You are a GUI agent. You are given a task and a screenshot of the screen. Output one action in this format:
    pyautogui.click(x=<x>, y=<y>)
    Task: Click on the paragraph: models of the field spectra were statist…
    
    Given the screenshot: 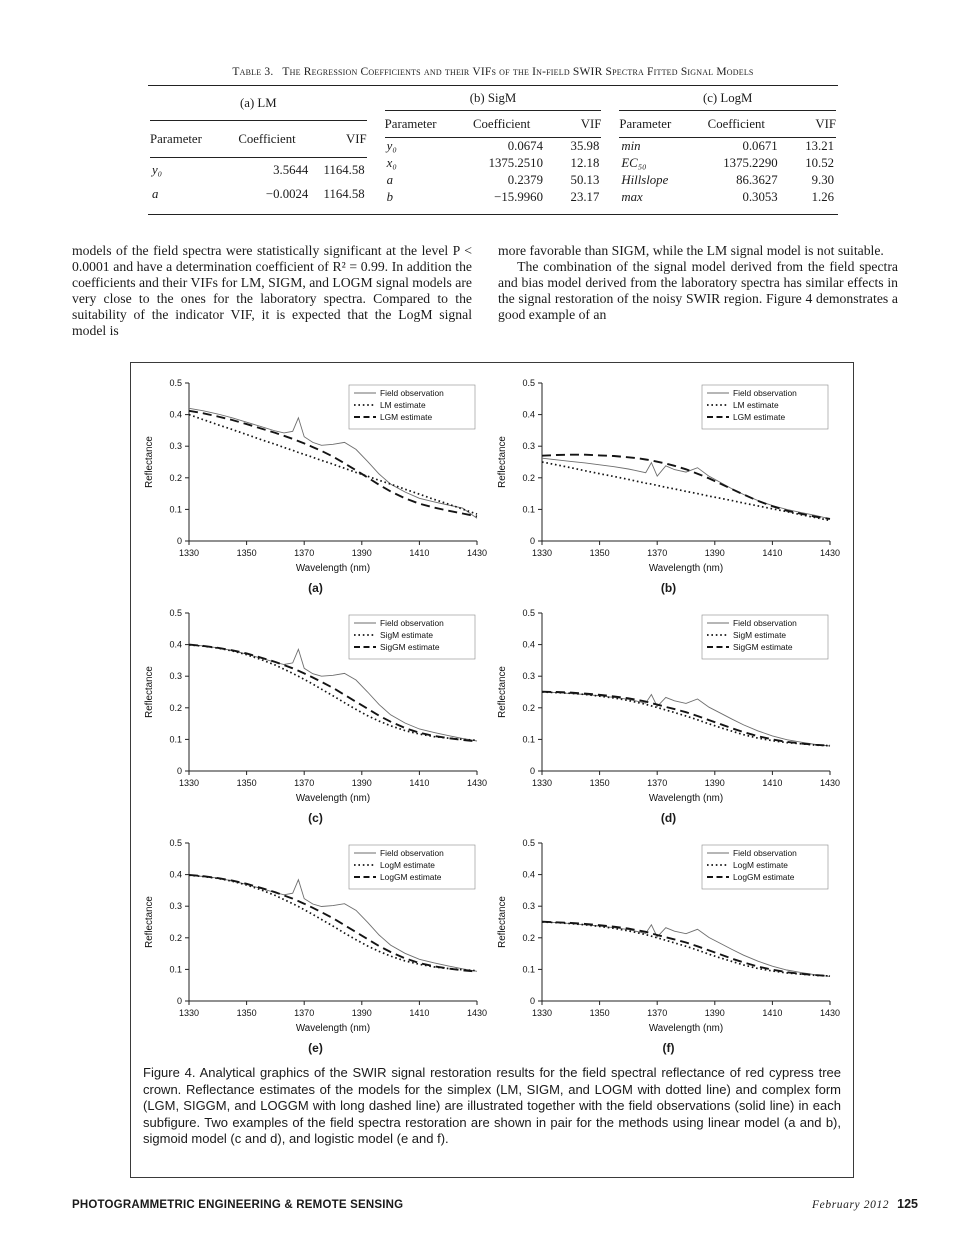 What is the action you would take?
    pyautogui.click(x=272, y=290)
    